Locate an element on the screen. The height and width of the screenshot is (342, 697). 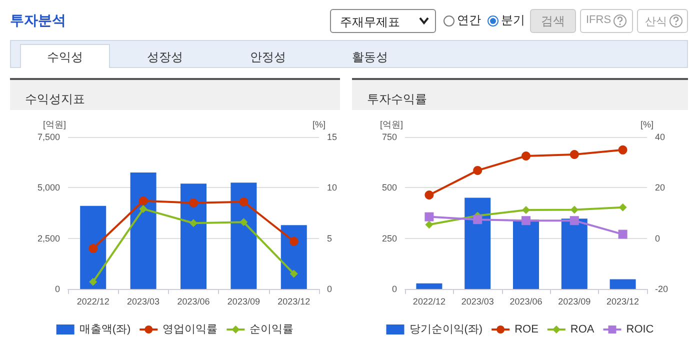
y2-tick-label: 10 is located at coordinates (332, 187).